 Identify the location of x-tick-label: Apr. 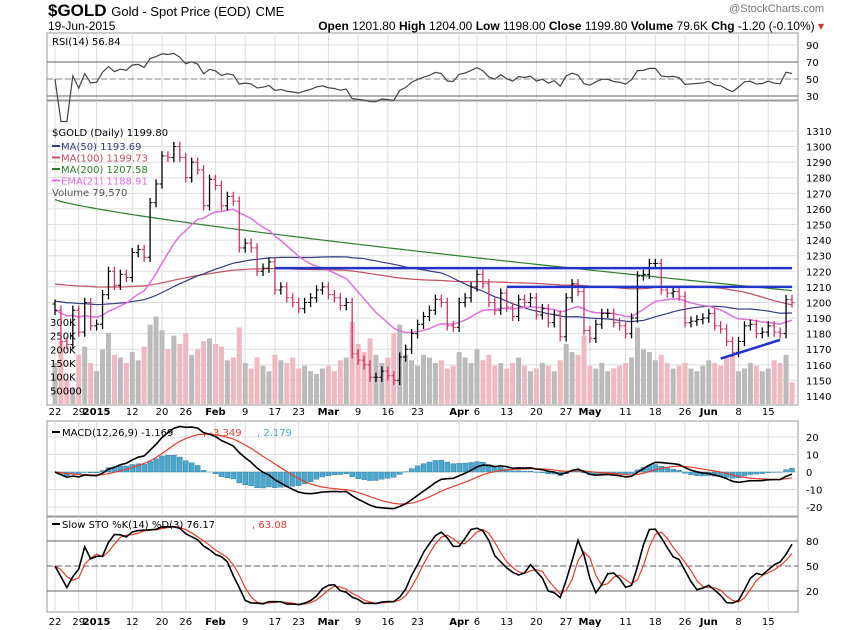
(459, 622).